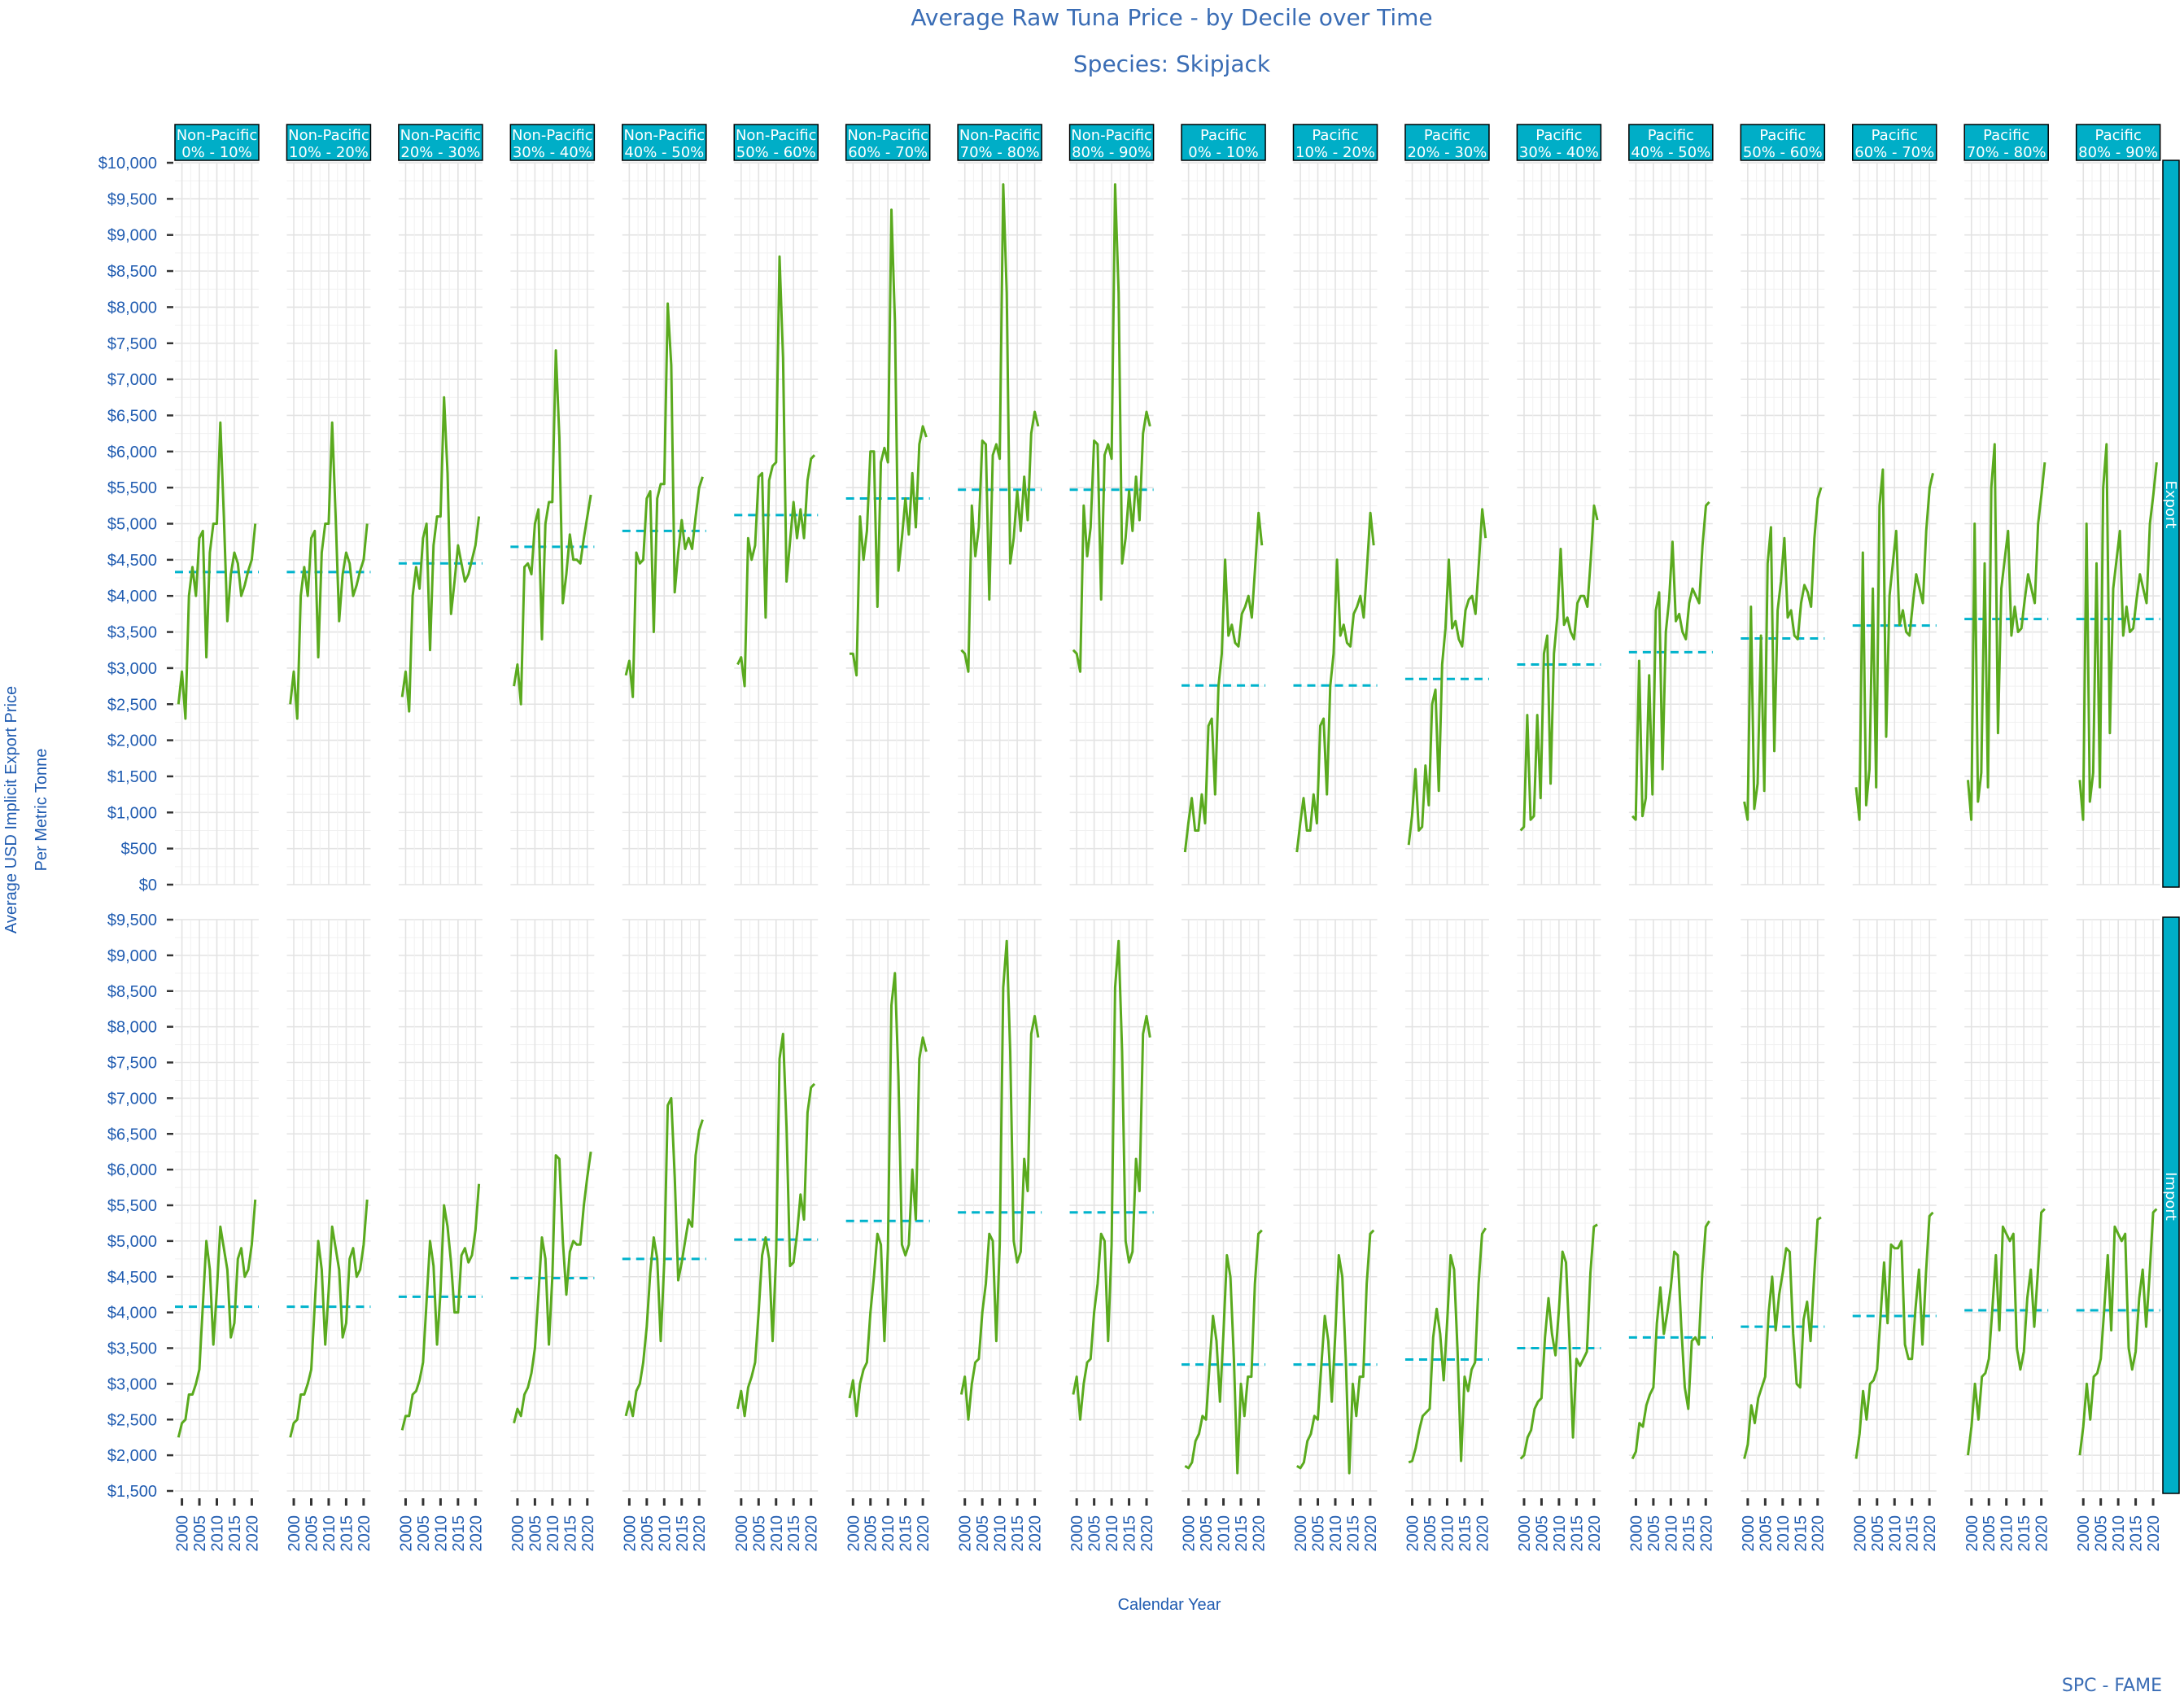  Describe the element at coordinates (132, 992) in the screenshot. I see `y-tick-label: $8,500` at that location.